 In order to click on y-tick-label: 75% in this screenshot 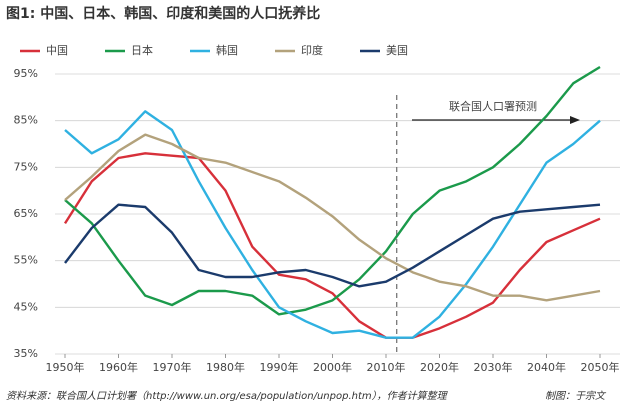, I will do `click(26, 166)`.